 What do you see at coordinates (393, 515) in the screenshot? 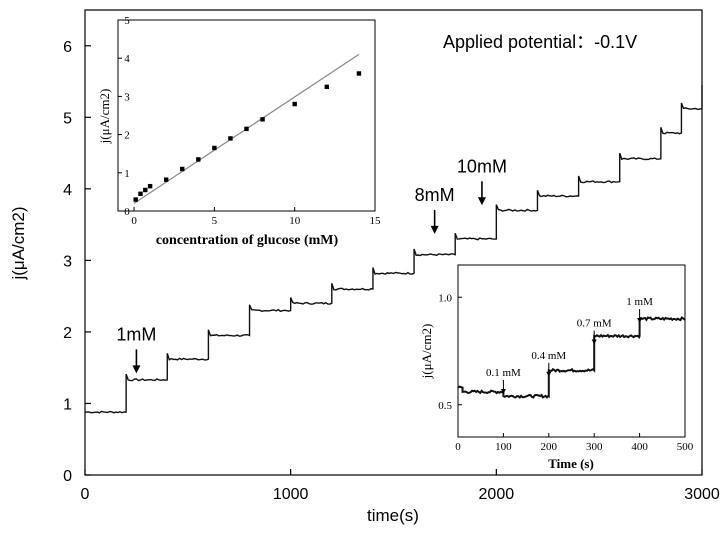
I see `main-x-axis-label: time(s)` at bounding box center [393, 515].